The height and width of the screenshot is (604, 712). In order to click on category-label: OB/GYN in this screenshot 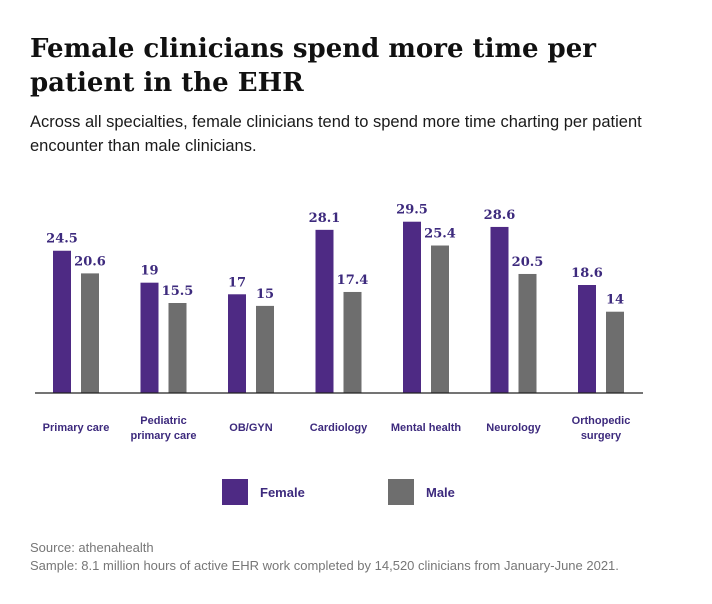, I will do `click(250, 428)`.